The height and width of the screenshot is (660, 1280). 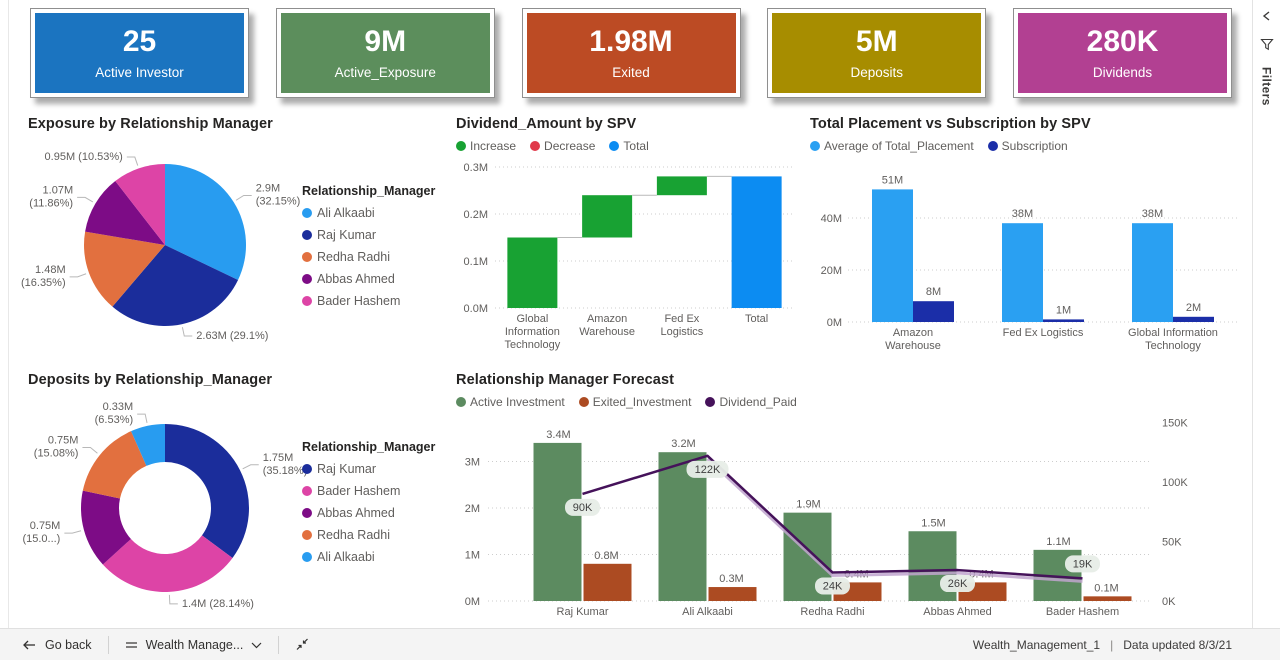 I want to click on collapse-view-button, so click(x=302, y=644).